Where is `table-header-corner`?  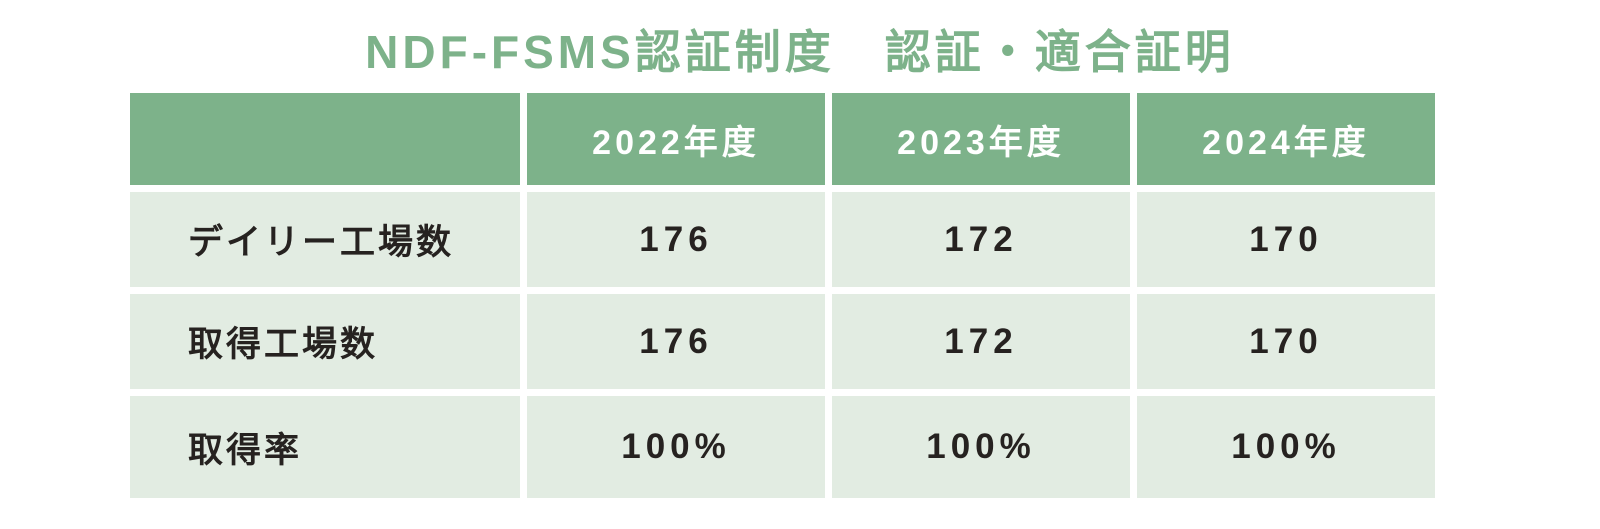
table-header-corner is located at coordinates (325, 139).